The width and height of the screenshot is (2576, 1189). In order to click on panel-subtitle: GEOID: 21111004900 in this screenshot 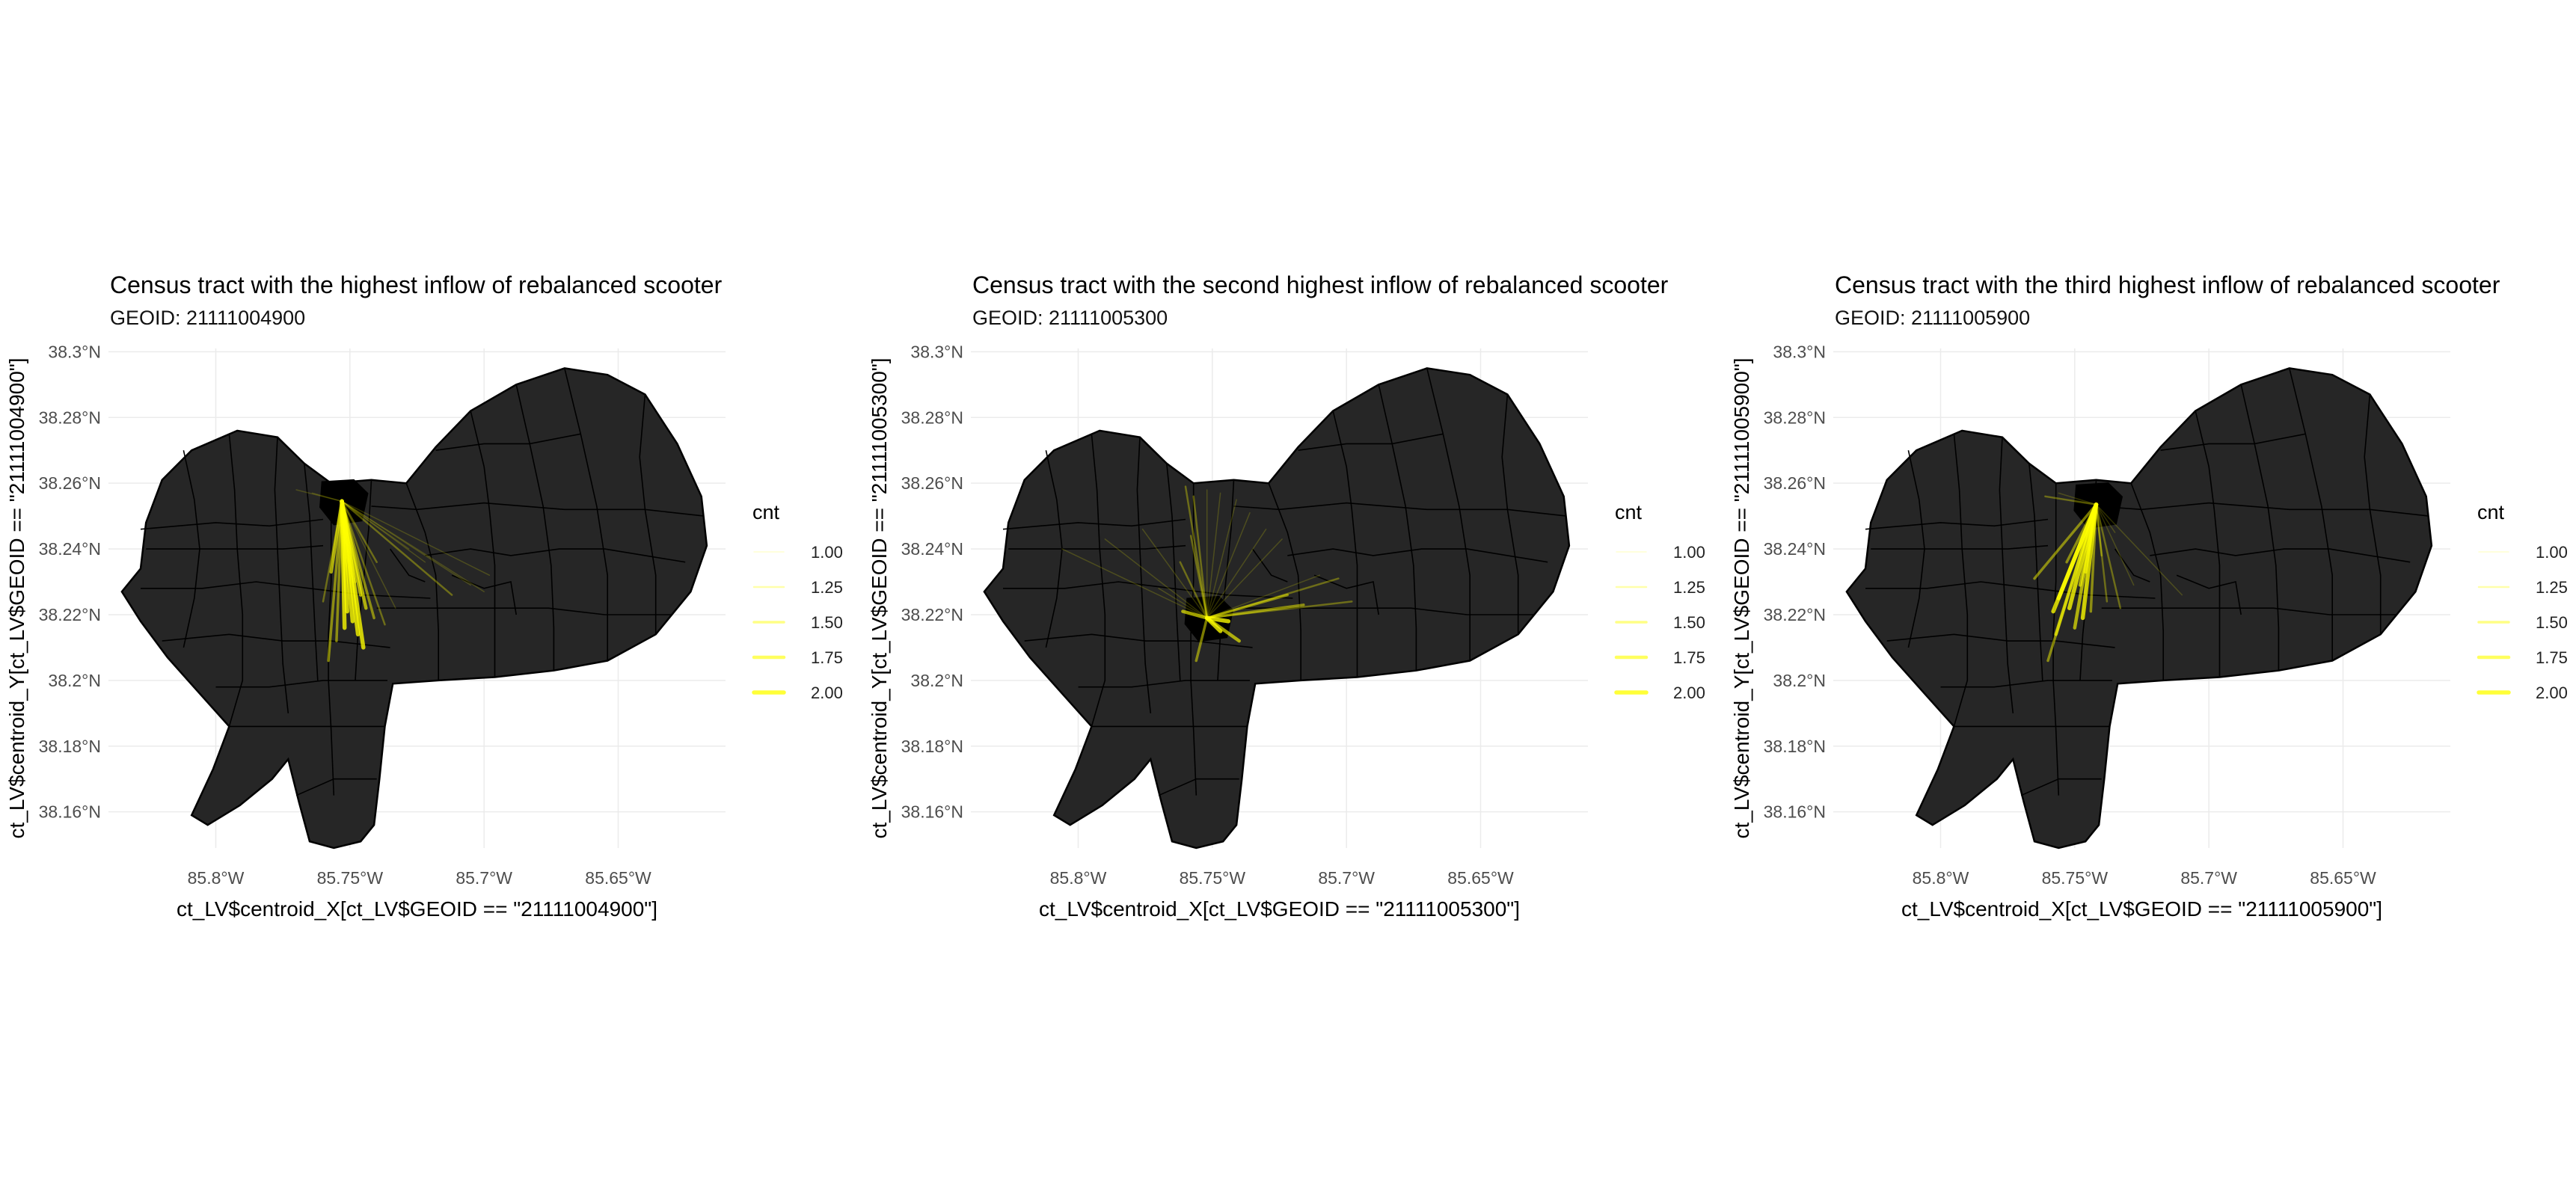, I will do `click(207, 318)`.